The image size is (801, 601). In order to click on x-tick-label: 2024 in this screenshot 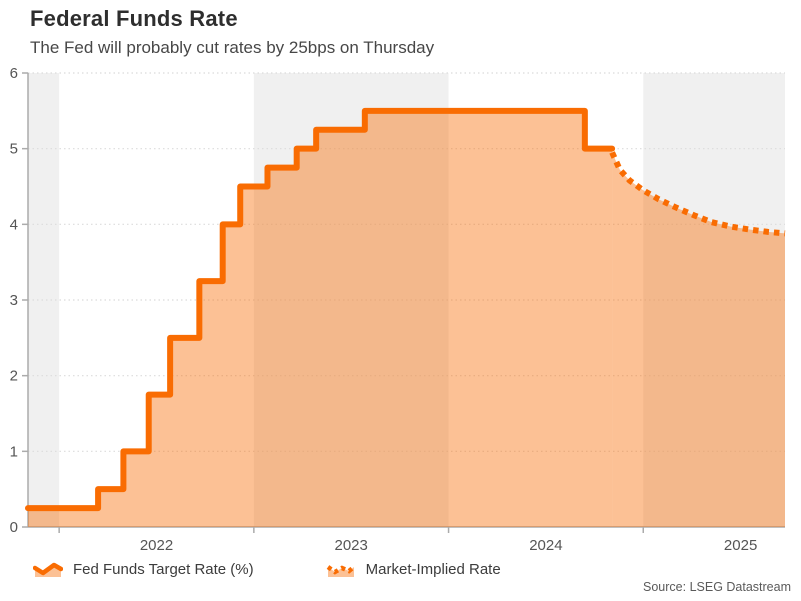, I will do `click(545, 545)`.